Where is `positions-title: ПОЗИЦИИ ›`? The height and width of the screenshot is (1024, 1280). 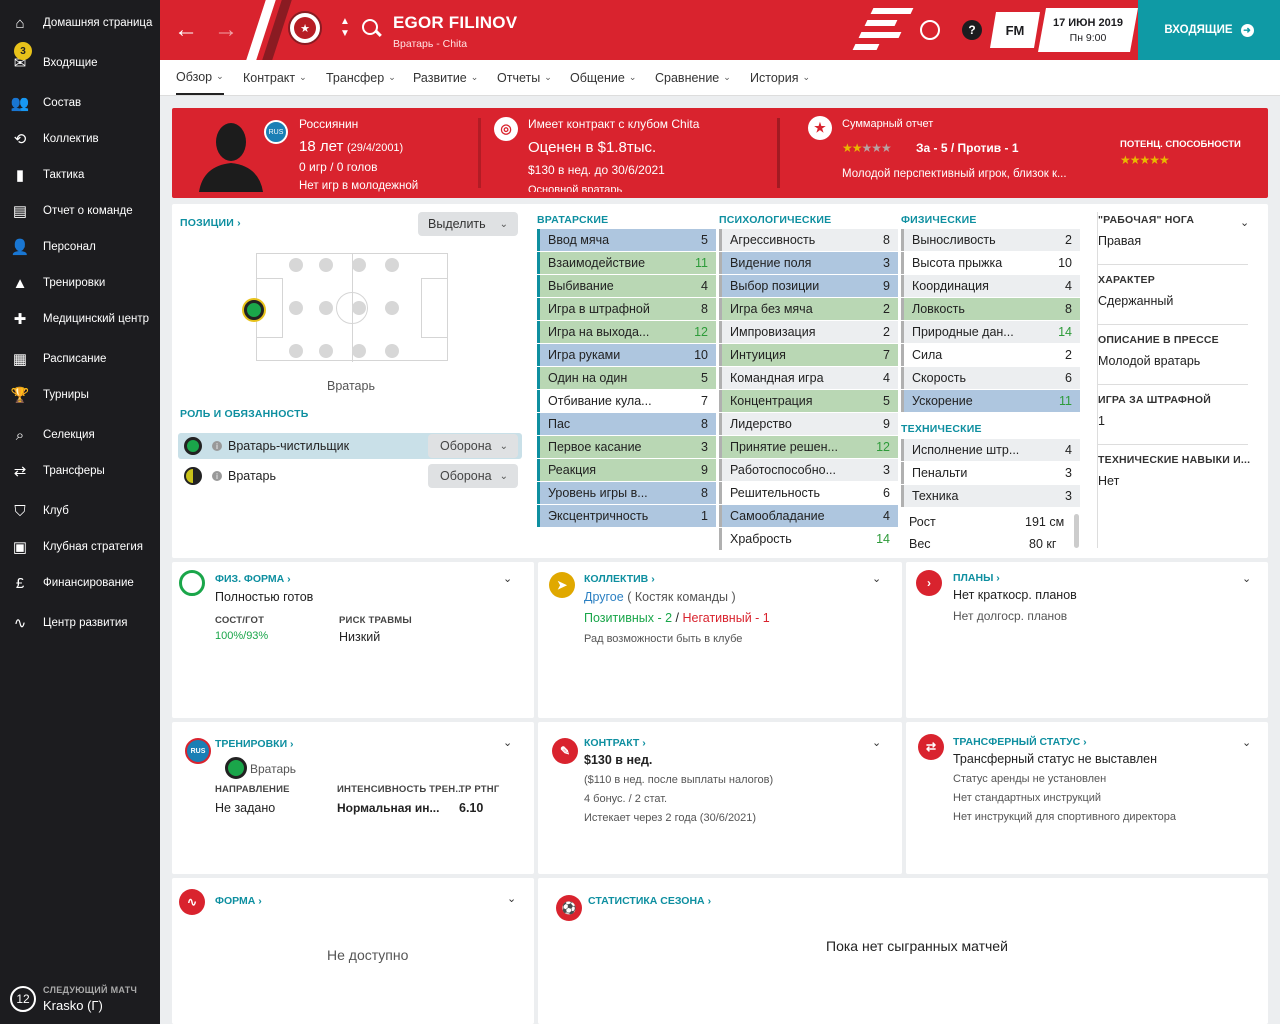 positions-title: ПОЗИЦИИ › is located at coordinates (210, 223).